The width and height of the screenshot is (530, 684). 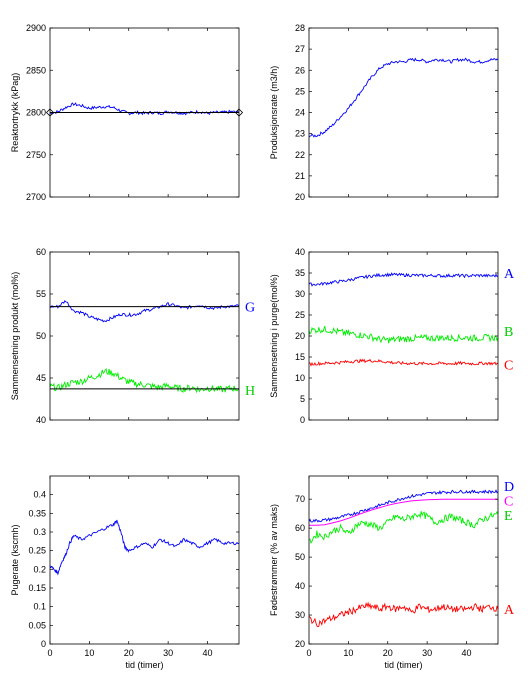 What do you see at coordinates (37, 513) in the screenshot?
I see `y-tick-label: 0.35` at bounding box center [37, 513].